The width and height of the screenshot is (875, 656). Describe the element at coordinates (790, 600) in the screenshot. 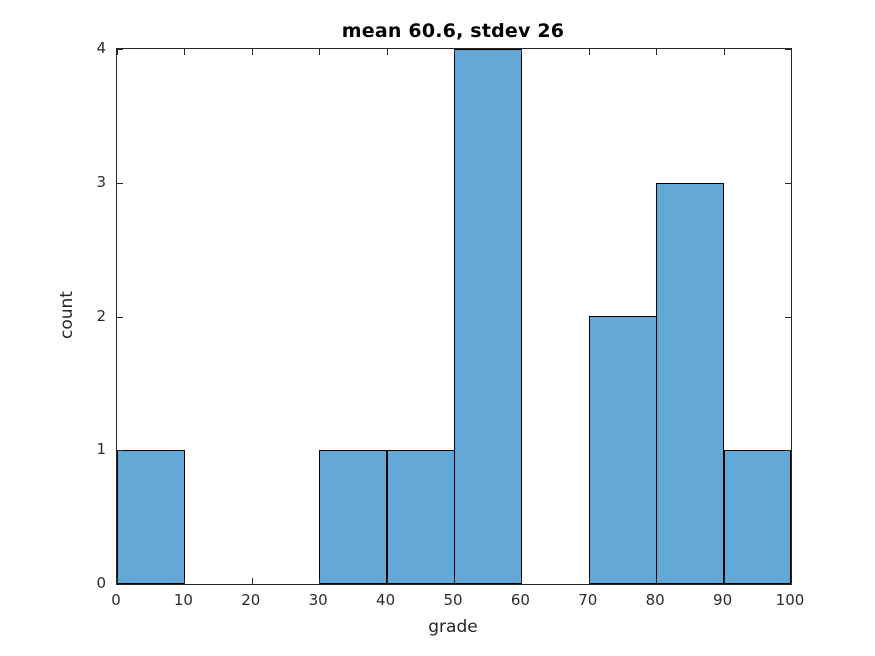

I see `x-tick-label: 100` at that location.